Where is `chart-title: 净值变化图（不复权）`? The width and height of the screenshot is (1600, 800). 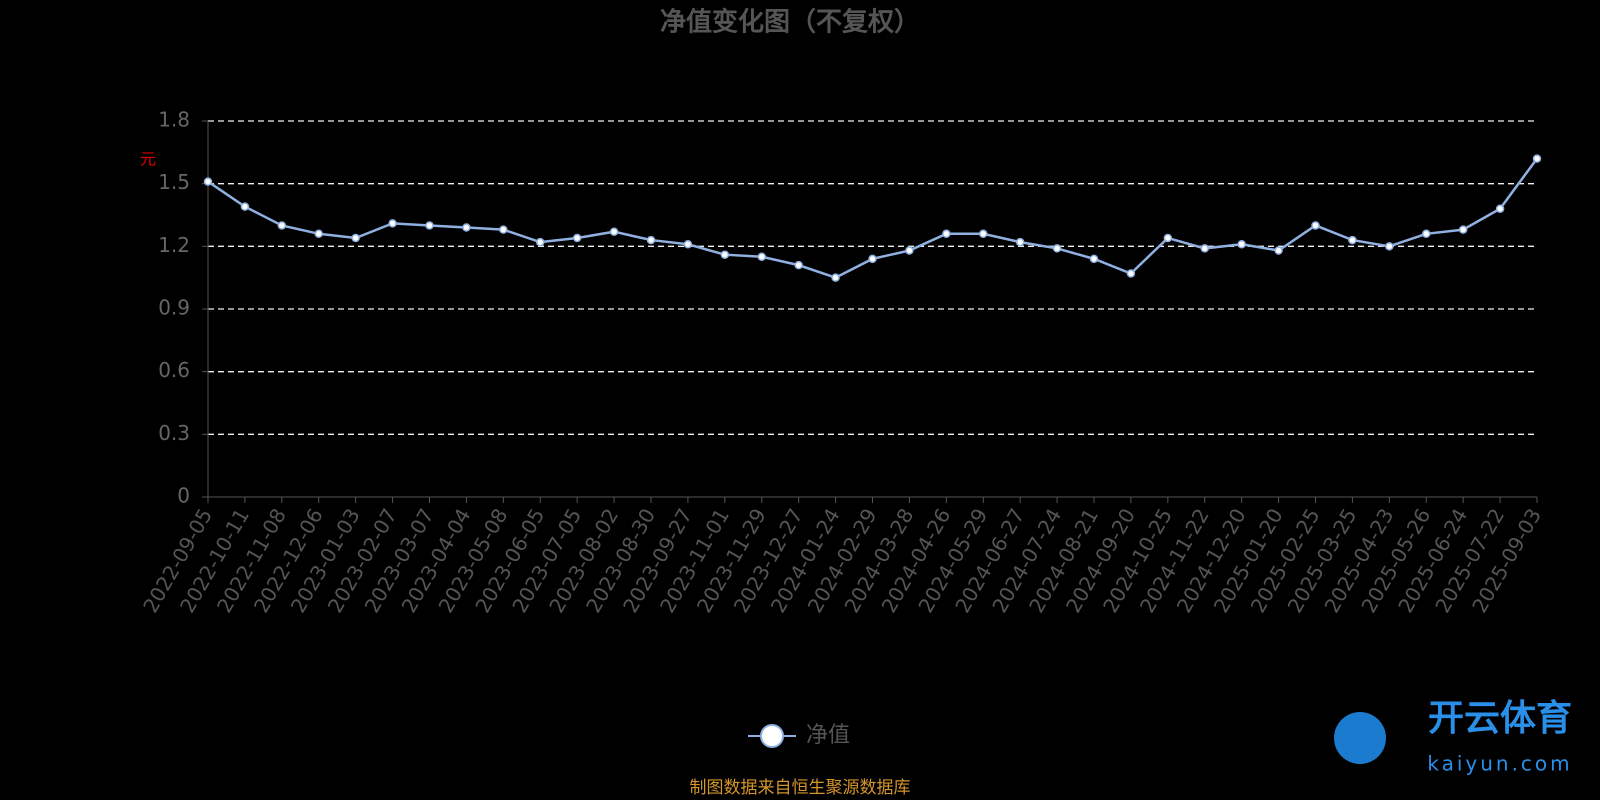
chart-title: 净值变化图（不复权） is located at coordinates (790, 22).